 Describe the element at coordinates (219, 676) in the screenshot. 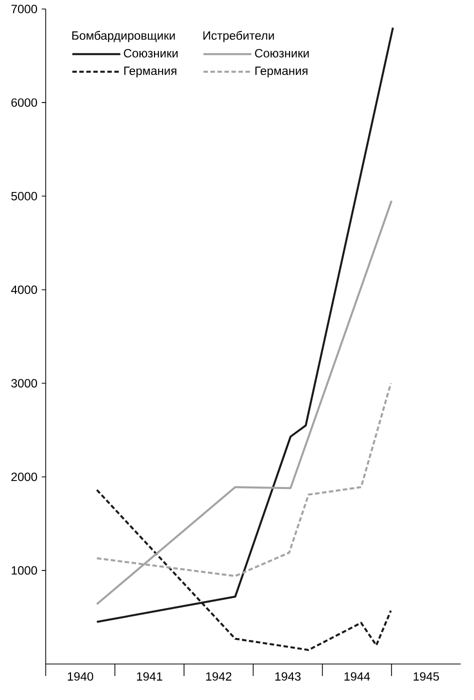

I see `x-tick-label: 1942` at that location.